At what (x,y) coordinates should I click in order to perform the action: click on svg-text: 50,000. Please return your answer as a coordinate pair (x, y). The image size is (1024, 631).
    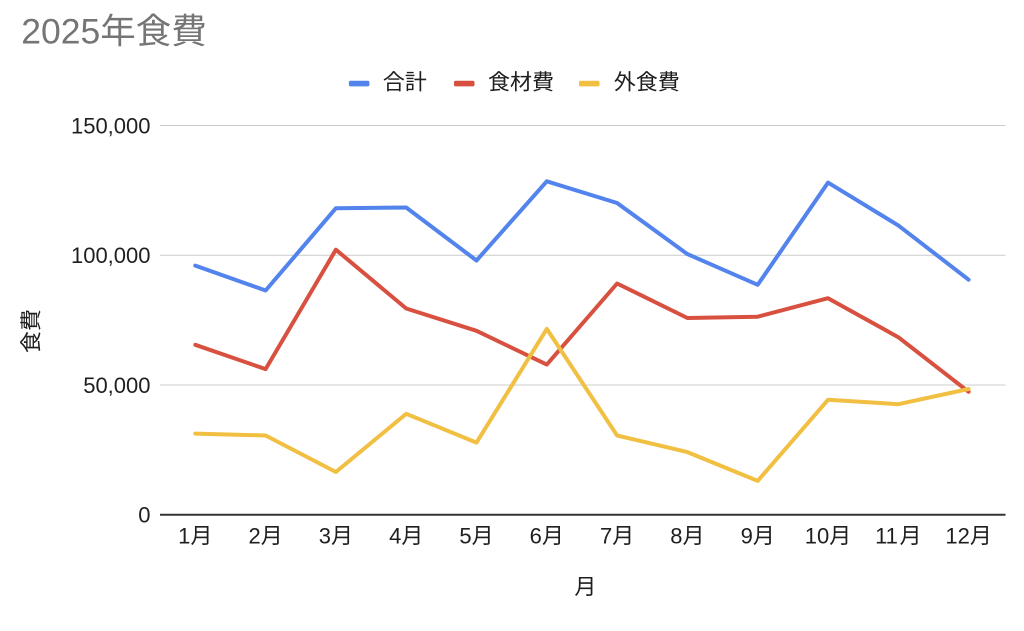
    Looking at the image, I should click on (116, 385).